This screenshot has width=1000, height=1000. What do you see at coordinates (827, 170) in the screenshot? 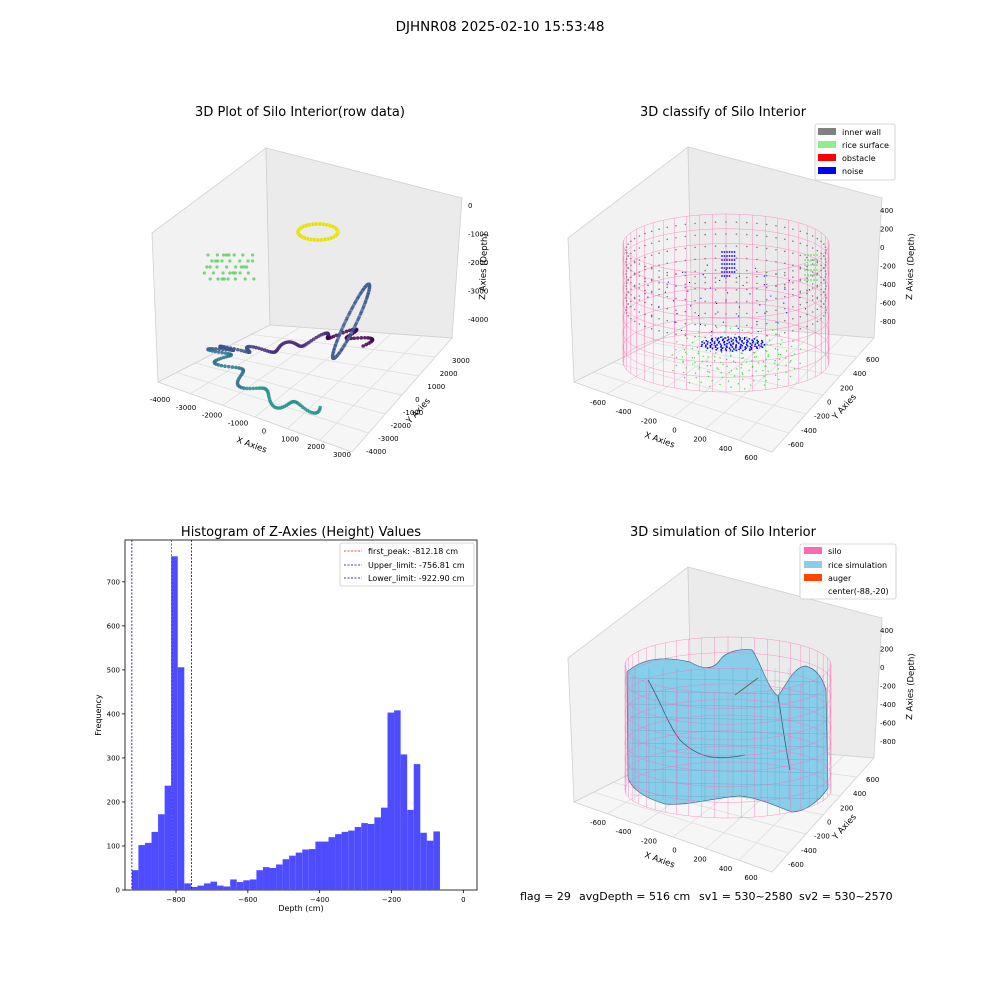
I see `legend-swatch-noise` at bounding box center [827, 170].